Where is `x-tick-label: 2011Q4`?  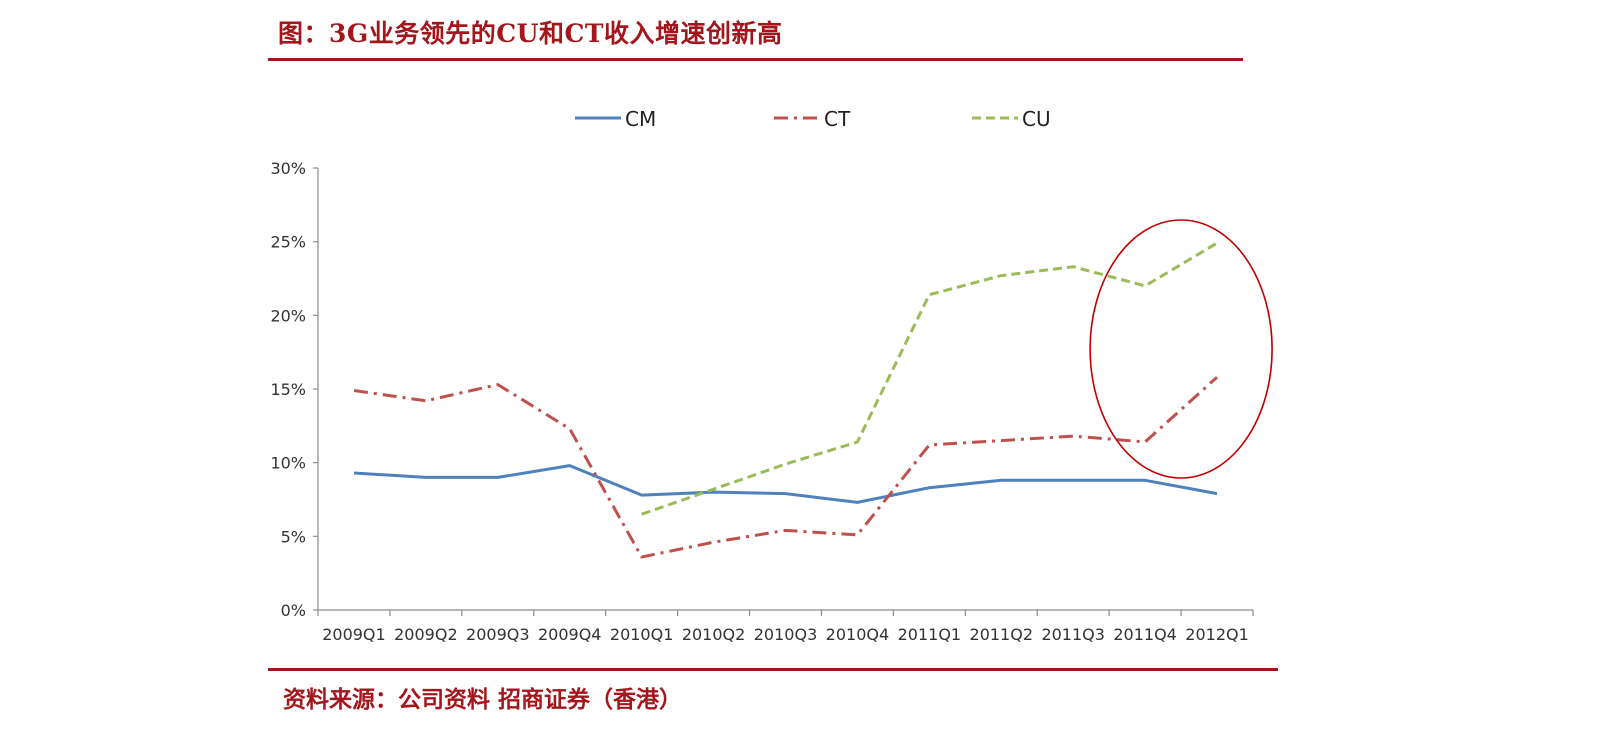
x-tick-label: 2011Q4 is located at coordinates (1145, 634).